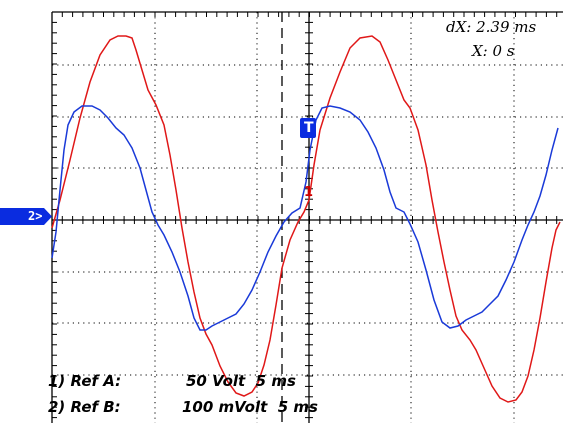 This screenshot has height=423, width=563. Describe the element at coordinates (26, 216) in the screenshot. I see `channel-2-marker` at that location.